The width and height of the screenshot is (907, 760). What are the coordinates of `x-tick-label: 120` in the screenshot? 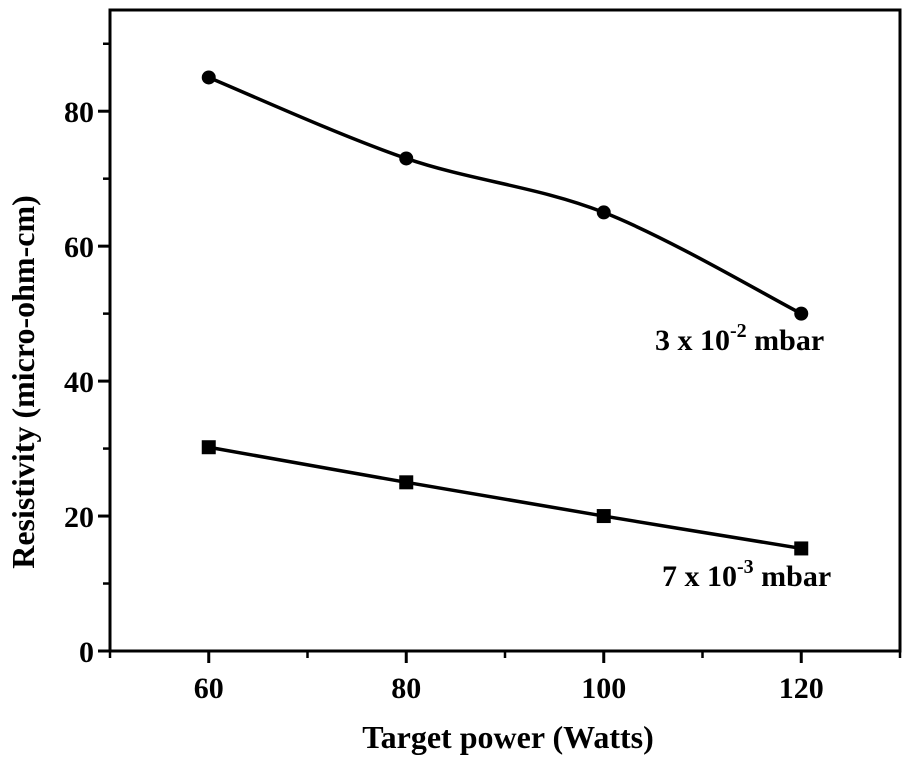 It's located at (801, 688).